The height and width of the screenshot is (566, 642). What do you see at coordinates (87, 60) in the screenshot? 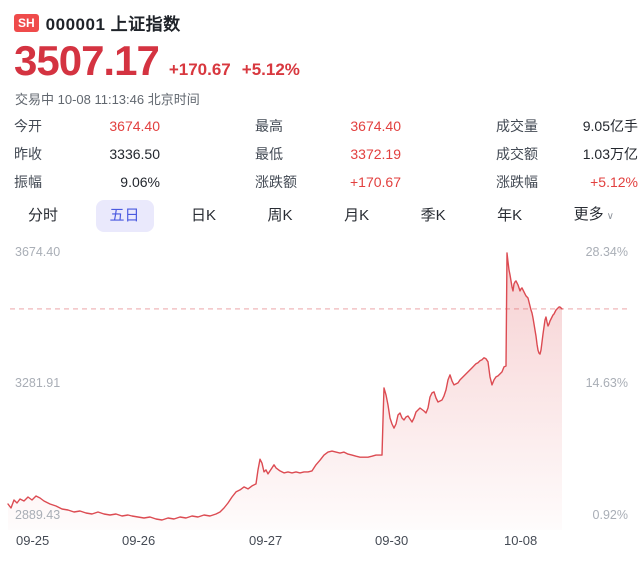
I see `current-price: 3507.17` at bounding box center [87, 60].